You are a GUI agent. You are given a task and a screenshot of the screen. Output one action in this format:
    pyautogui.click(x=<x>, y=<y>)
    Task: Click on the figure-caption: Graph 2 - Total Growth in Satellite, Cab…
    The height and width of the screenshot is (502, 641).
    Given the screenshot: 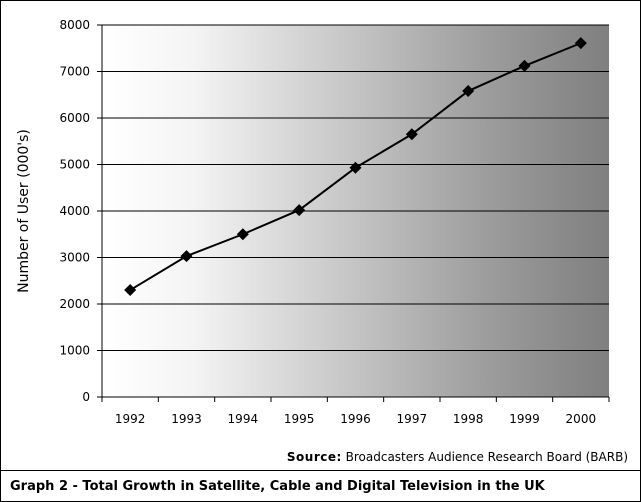 What is the action you would take?
    pyautogui.click(x=277, y=486)
    